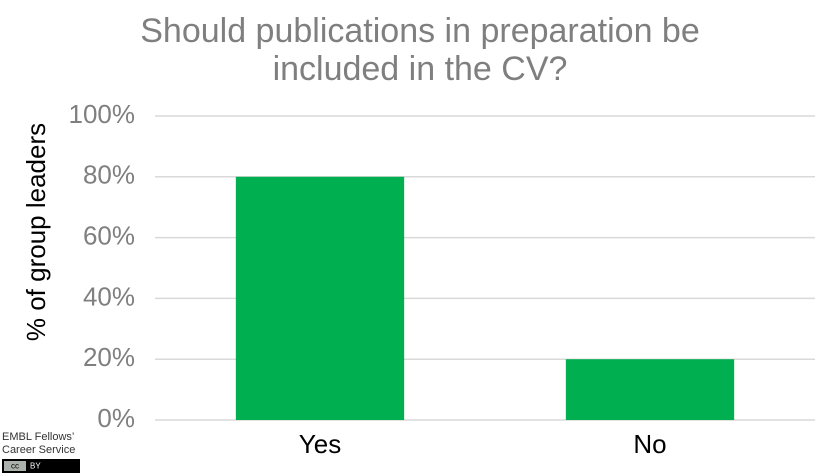  Describe the element at coordinates (320, 444) in the screenshot. I see `x-tick-label: Yes` at that location.